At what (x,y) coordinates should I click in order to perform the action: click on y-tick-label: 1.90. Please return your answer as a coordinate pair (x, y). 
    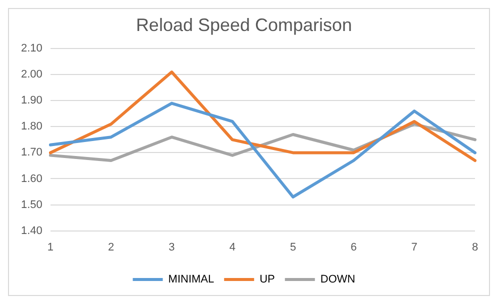
    Looking at the image, I should click on (31, 100).